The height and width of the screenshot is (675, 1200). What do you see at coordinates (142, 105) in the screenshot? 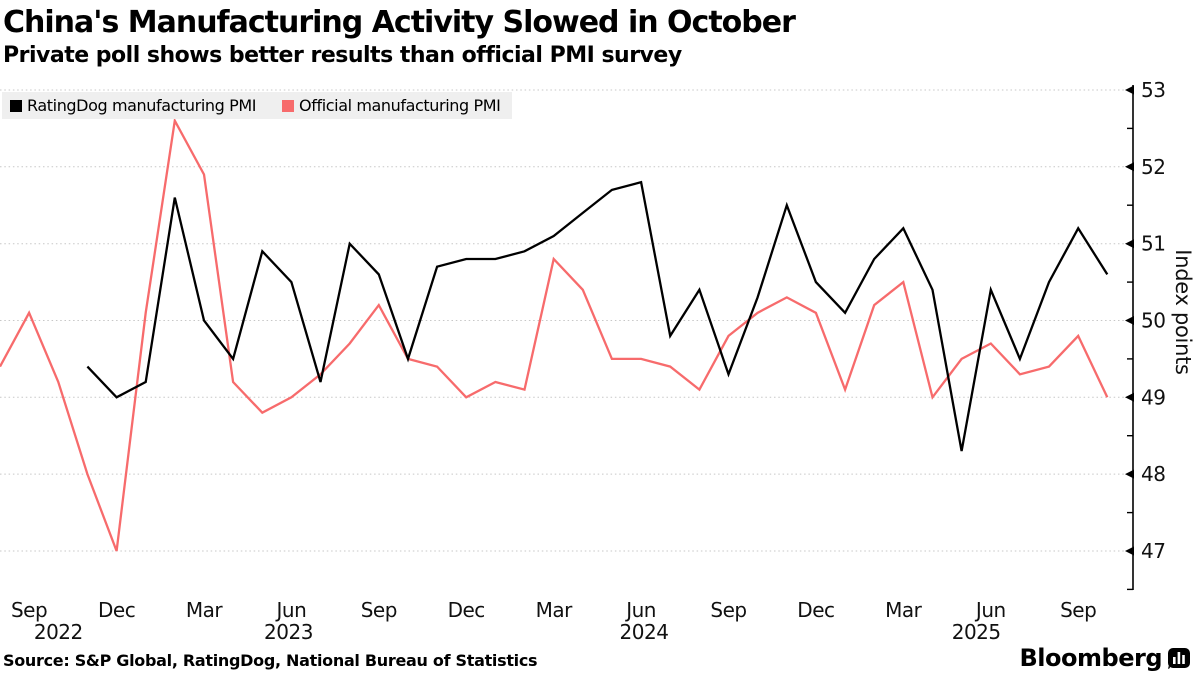
I see `legend-label-ratingdog: RatingDog manufacturing PMI` at bounding box center [142, 105].